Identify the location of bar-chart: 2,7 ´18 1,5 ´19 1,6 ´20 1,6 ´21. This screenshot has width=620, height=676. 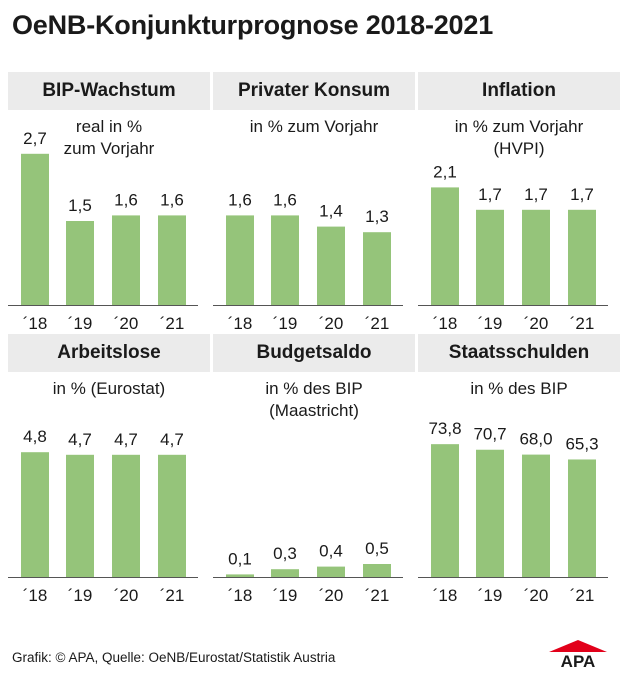
(103, 231).